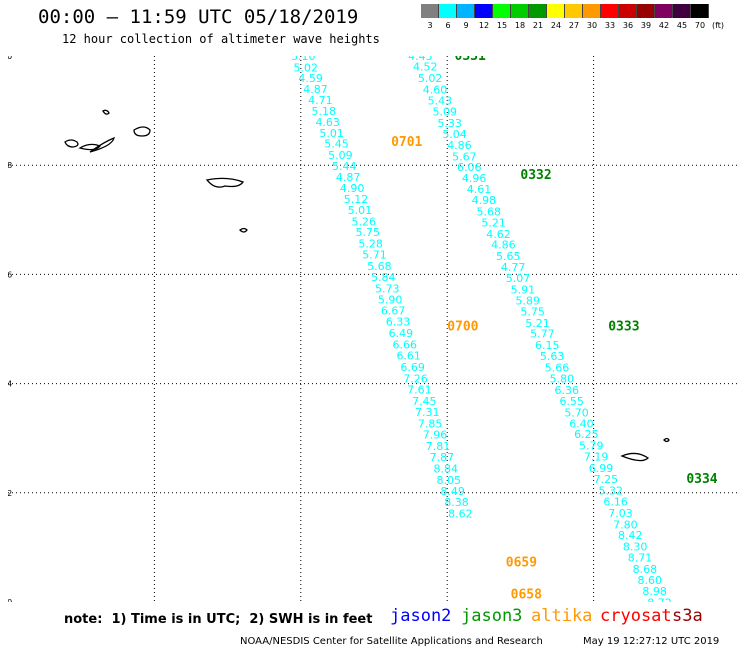 Image resolution: width=740 pixels, height=650 pixels. I want to click on wave-height-value: 6.55, so click(571, 401).